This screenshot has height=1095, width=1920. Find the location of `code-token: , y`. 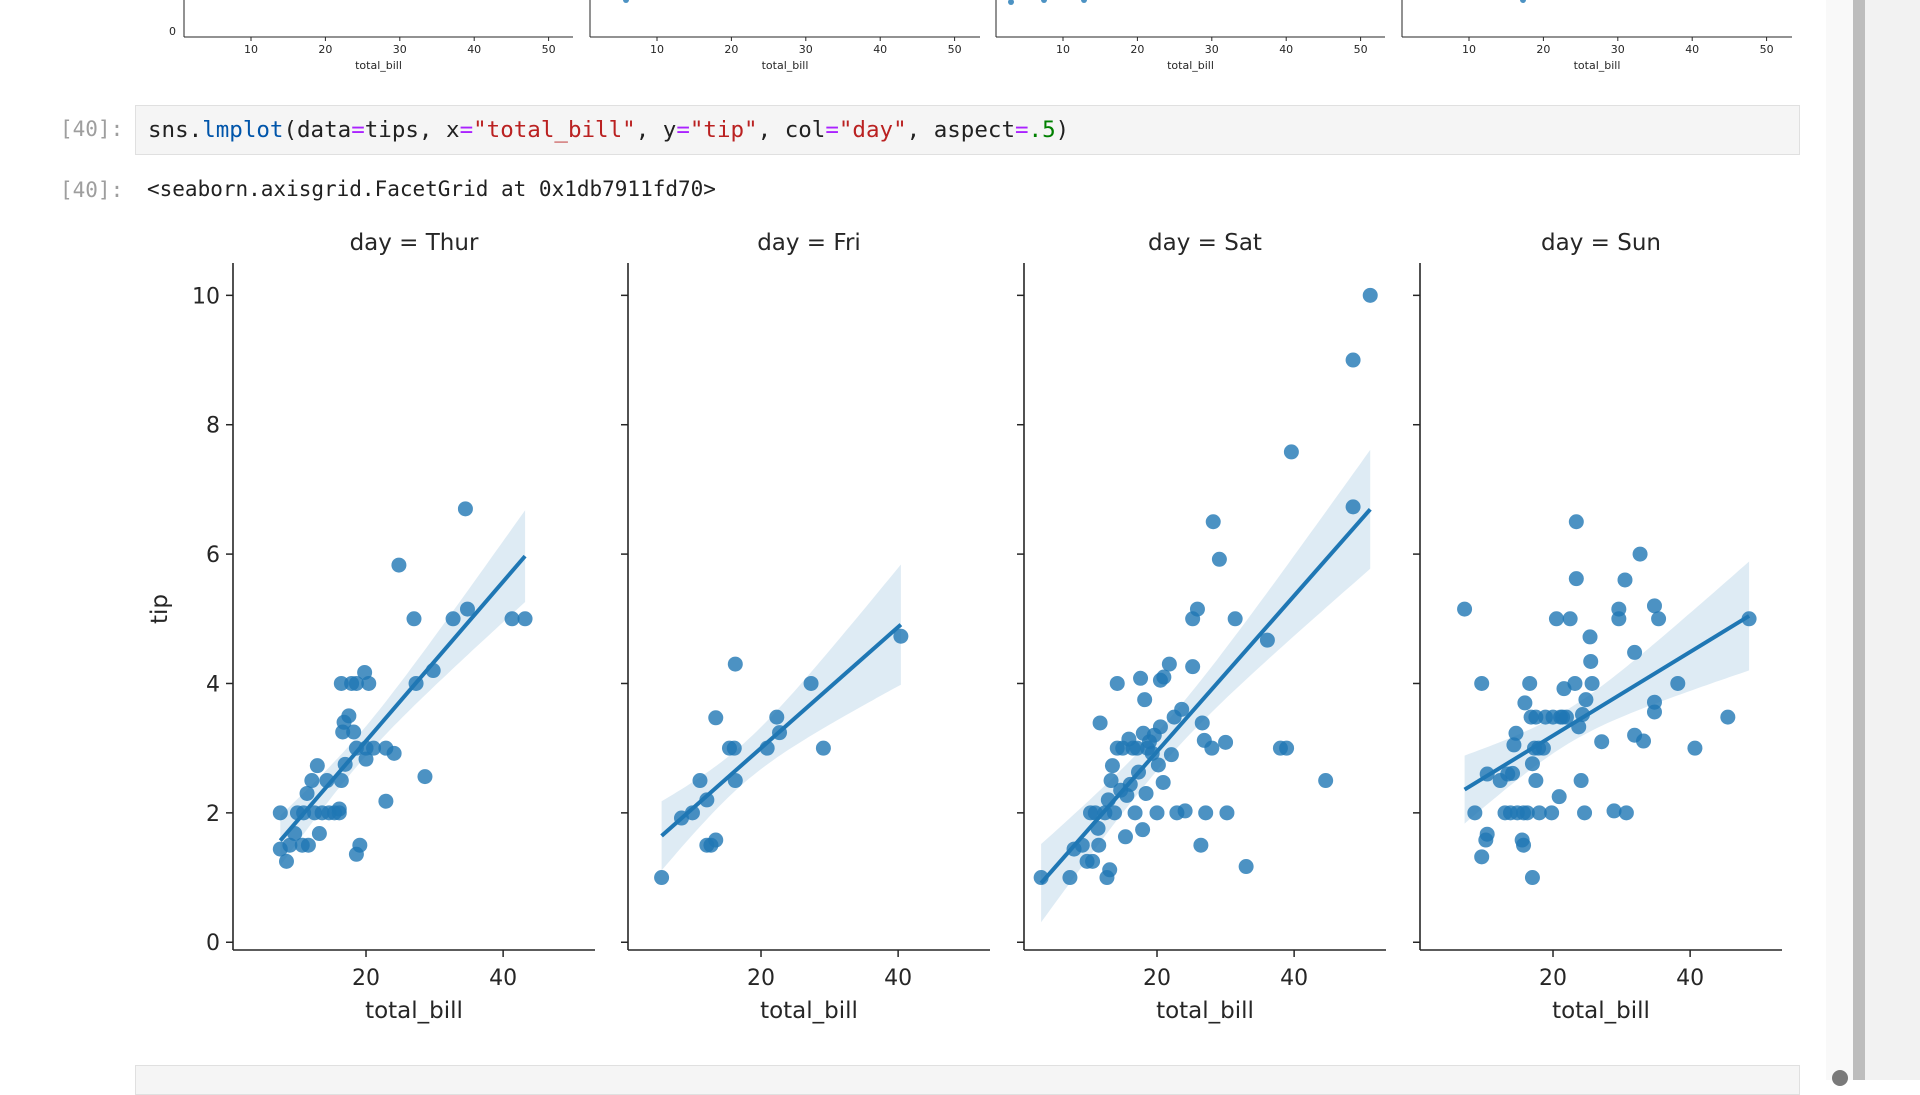

code-token: , y is located at coordinates (656, 130).